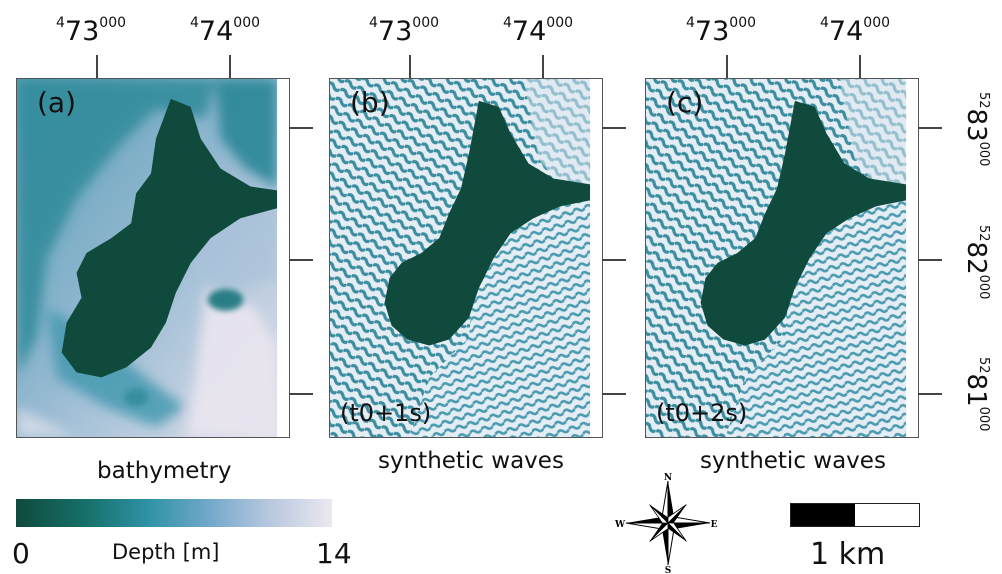 The width and height of the screenshot is (1002, 574). Describe the element at coordinates (225, 31) in the screenshot. I see `x-coord-label-a-2: 474000` at that location.